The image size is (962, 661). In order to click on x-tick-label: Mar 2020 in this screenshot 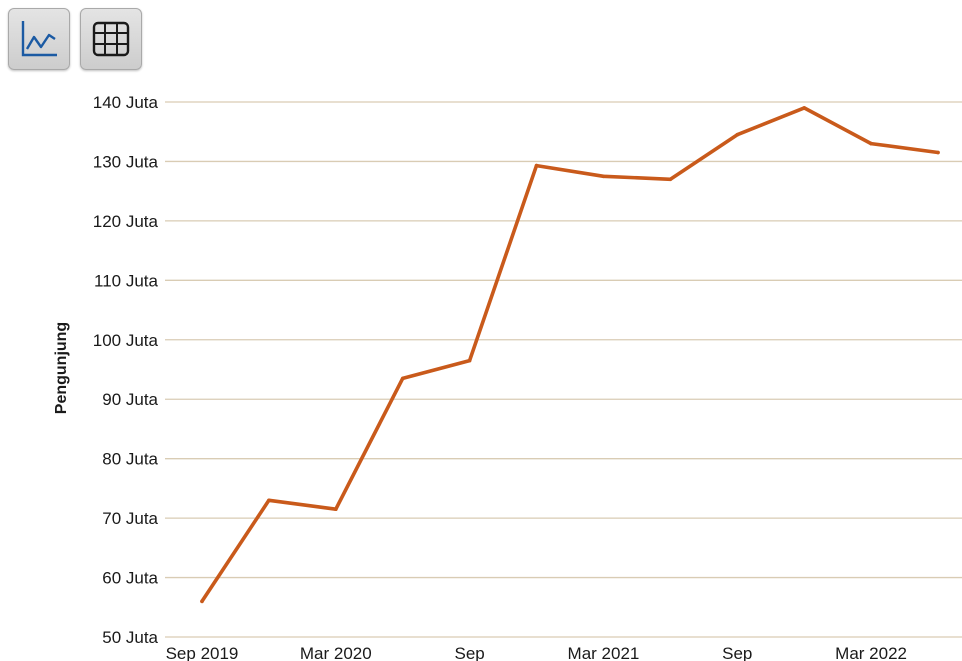, I will do `click(336, 652)`.